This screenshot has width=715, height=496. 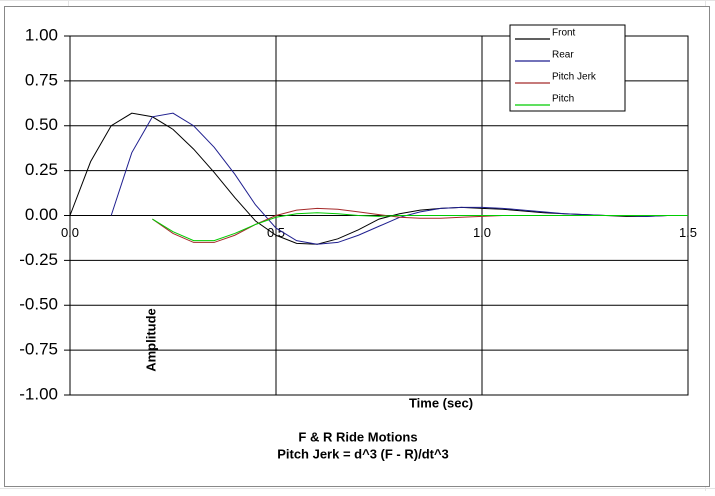 What do you see at coordinates (564, 33) in the screenshot?
I see `legend-label: Front` at bounding box center [564, 33].